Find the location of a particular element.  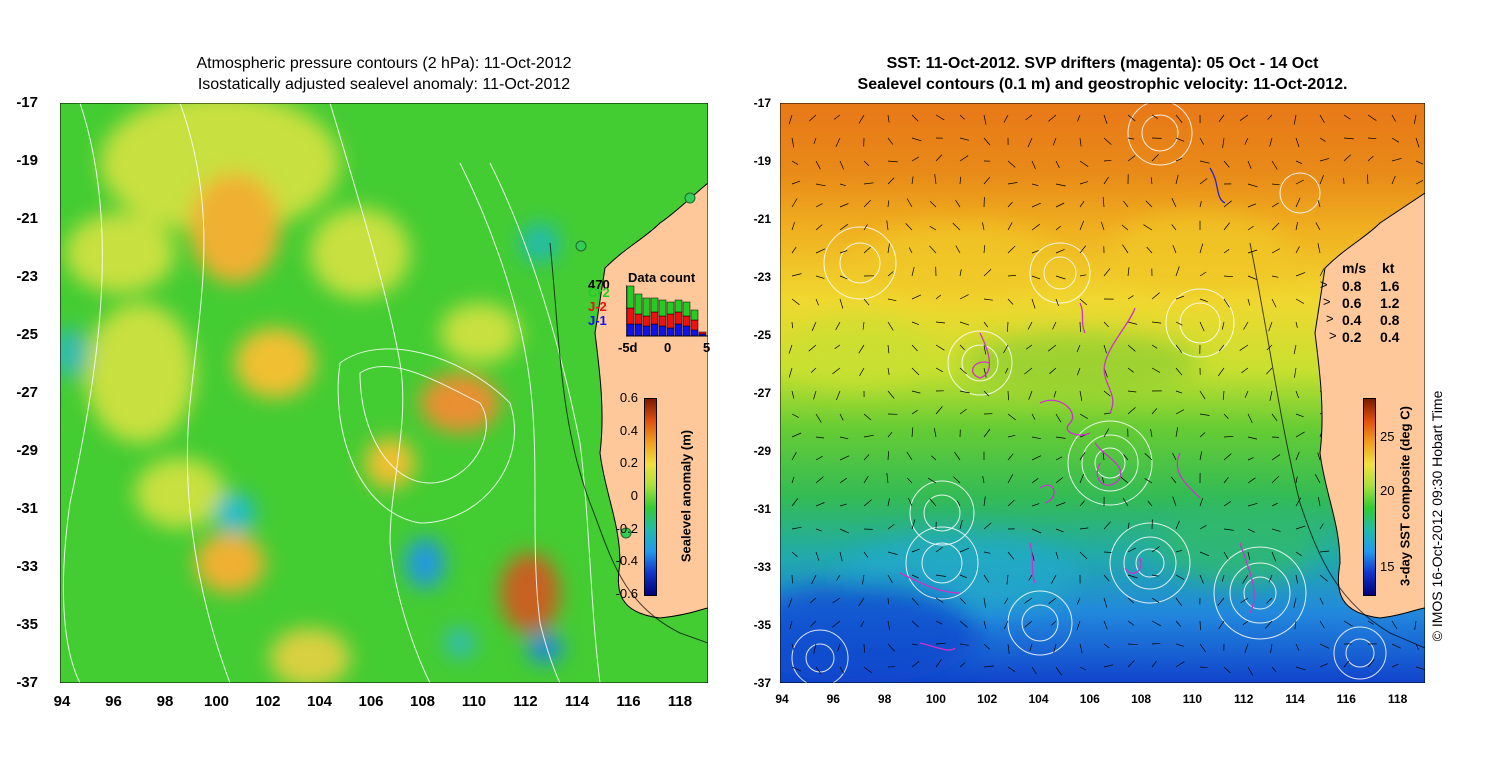

left-lon-tick: 98 is located at coordinates (165, 701).